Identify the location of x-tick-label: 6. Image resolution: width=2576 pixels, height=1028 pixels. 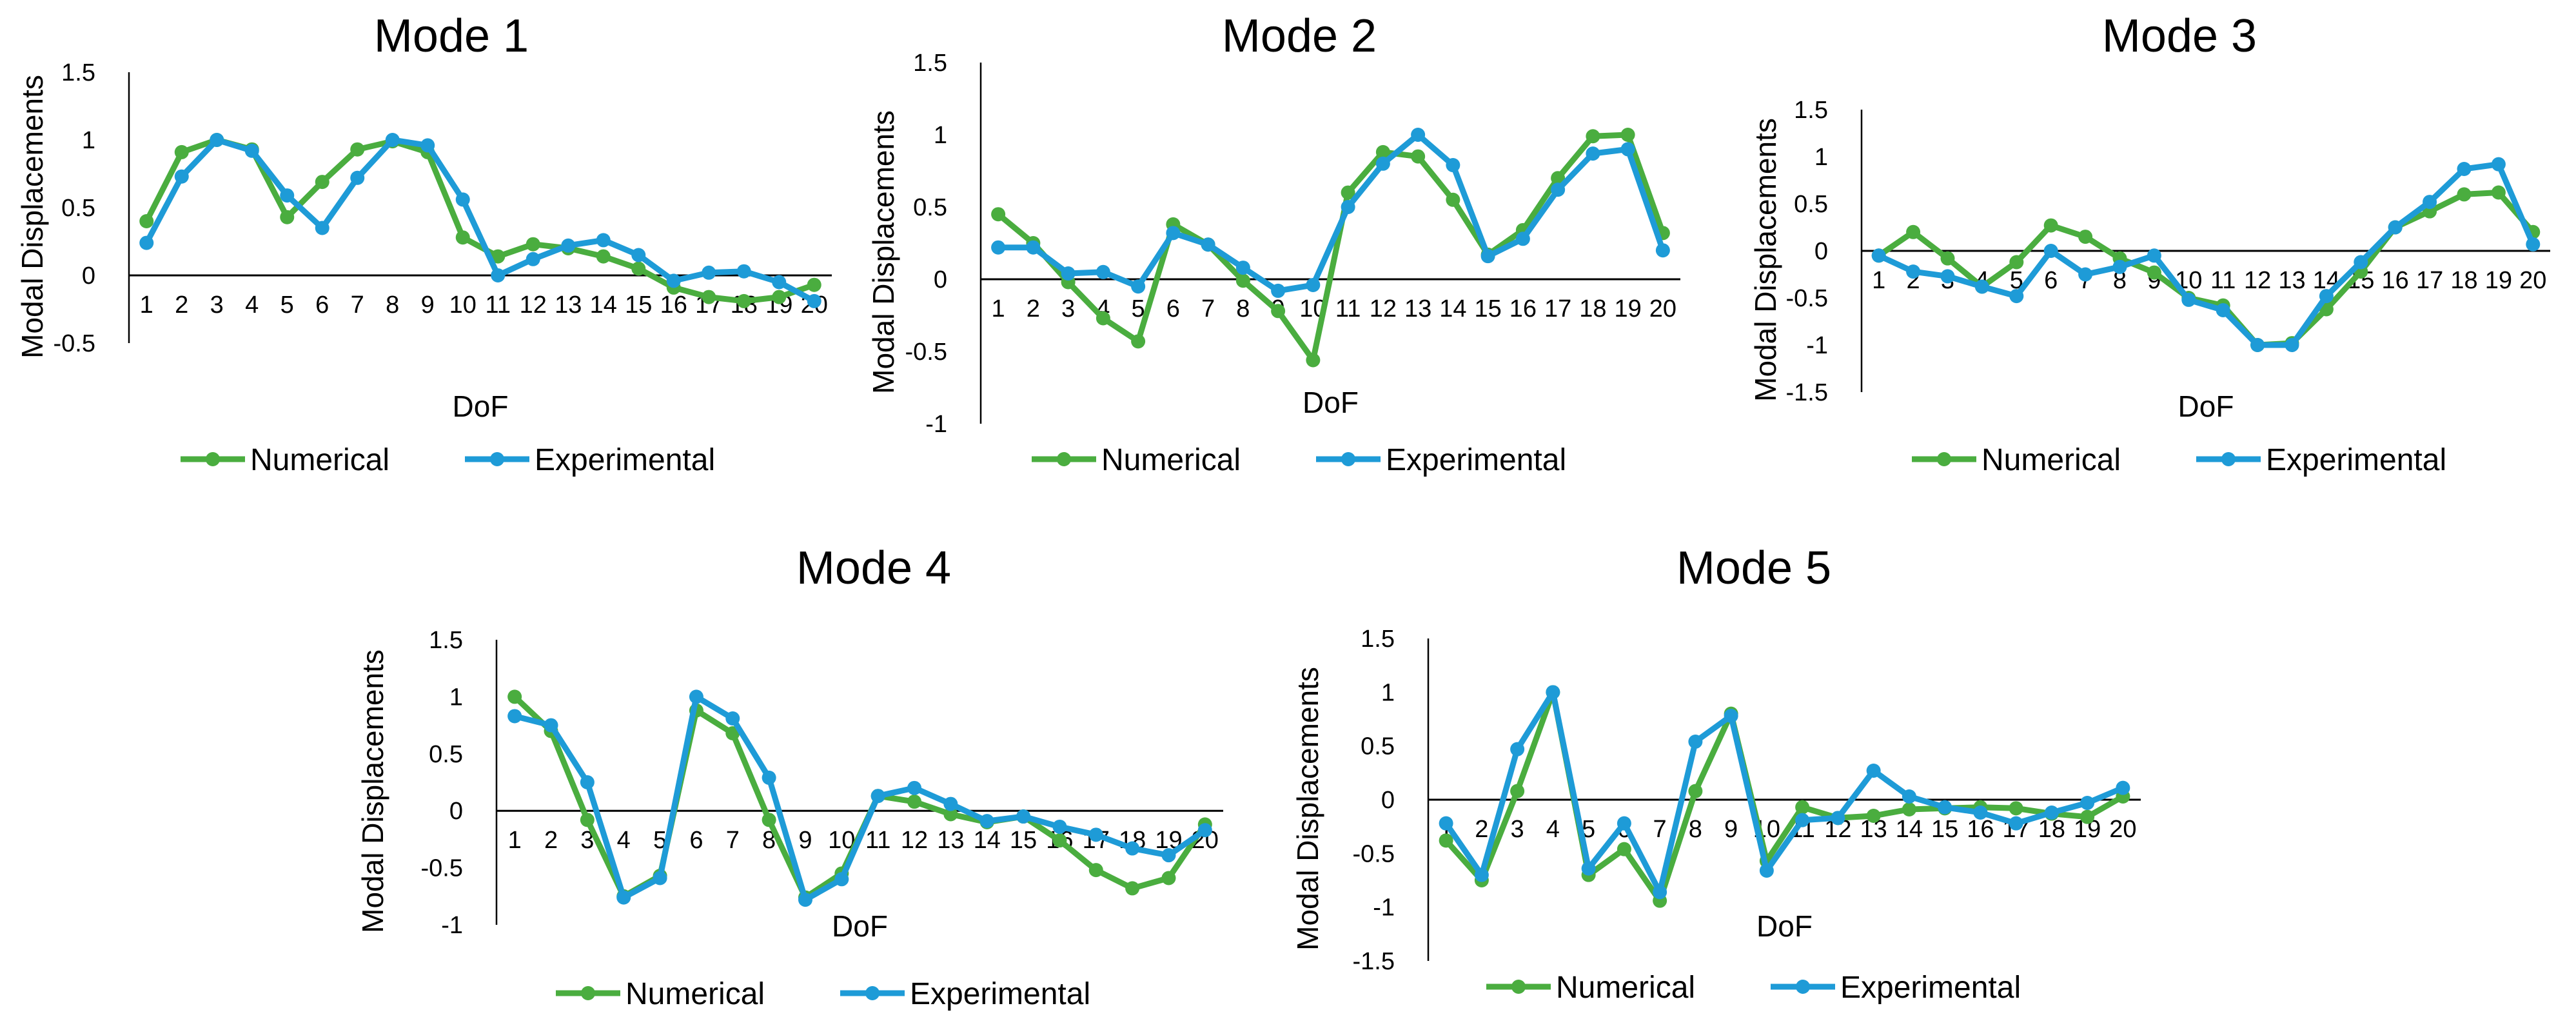
(696, 840).